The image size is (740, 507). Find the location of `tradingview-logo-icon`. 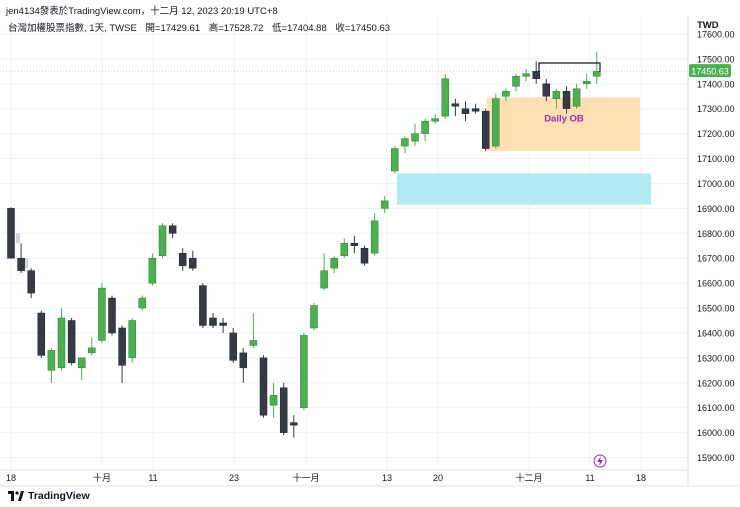

tradingview-logo-icon is located at coordinates (16, 496).